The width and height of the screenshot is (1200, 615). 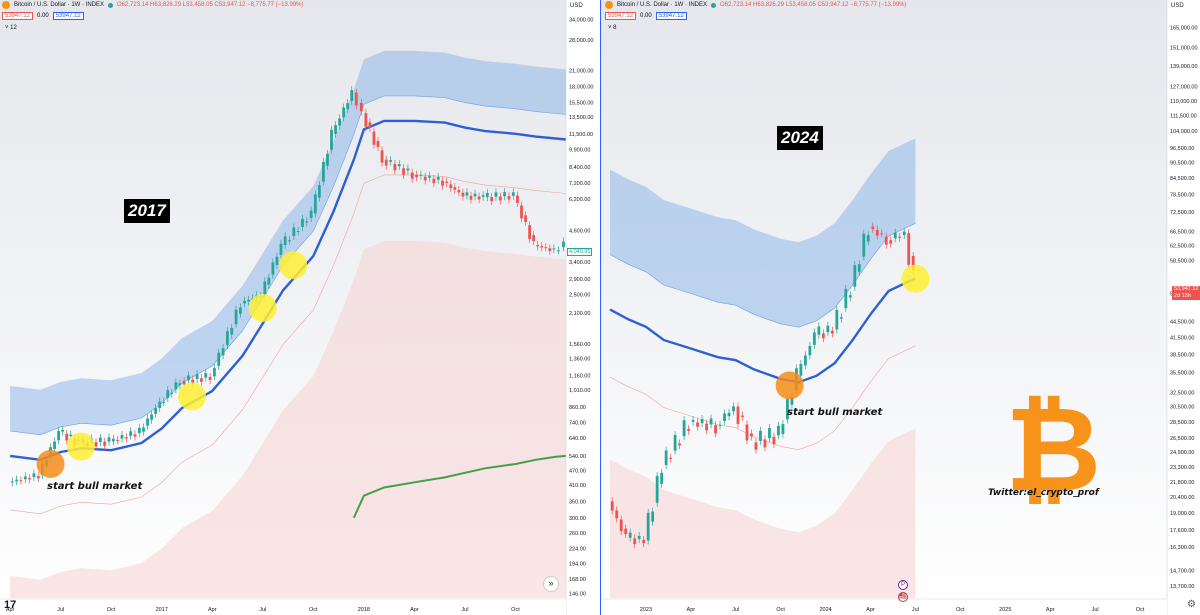 I want to click on lower-band, so click(x=762, y=513).